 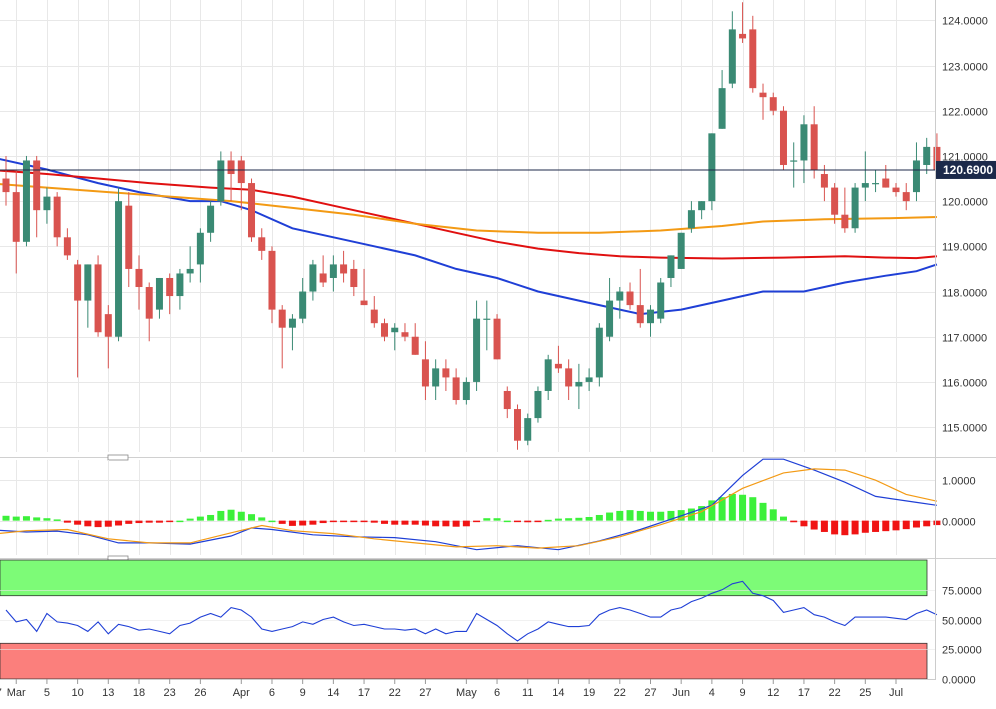 What do you see at coordinates (118, 457) in the screenshot?
I see `panel-resize-handle` at bounding box center [118, 457].